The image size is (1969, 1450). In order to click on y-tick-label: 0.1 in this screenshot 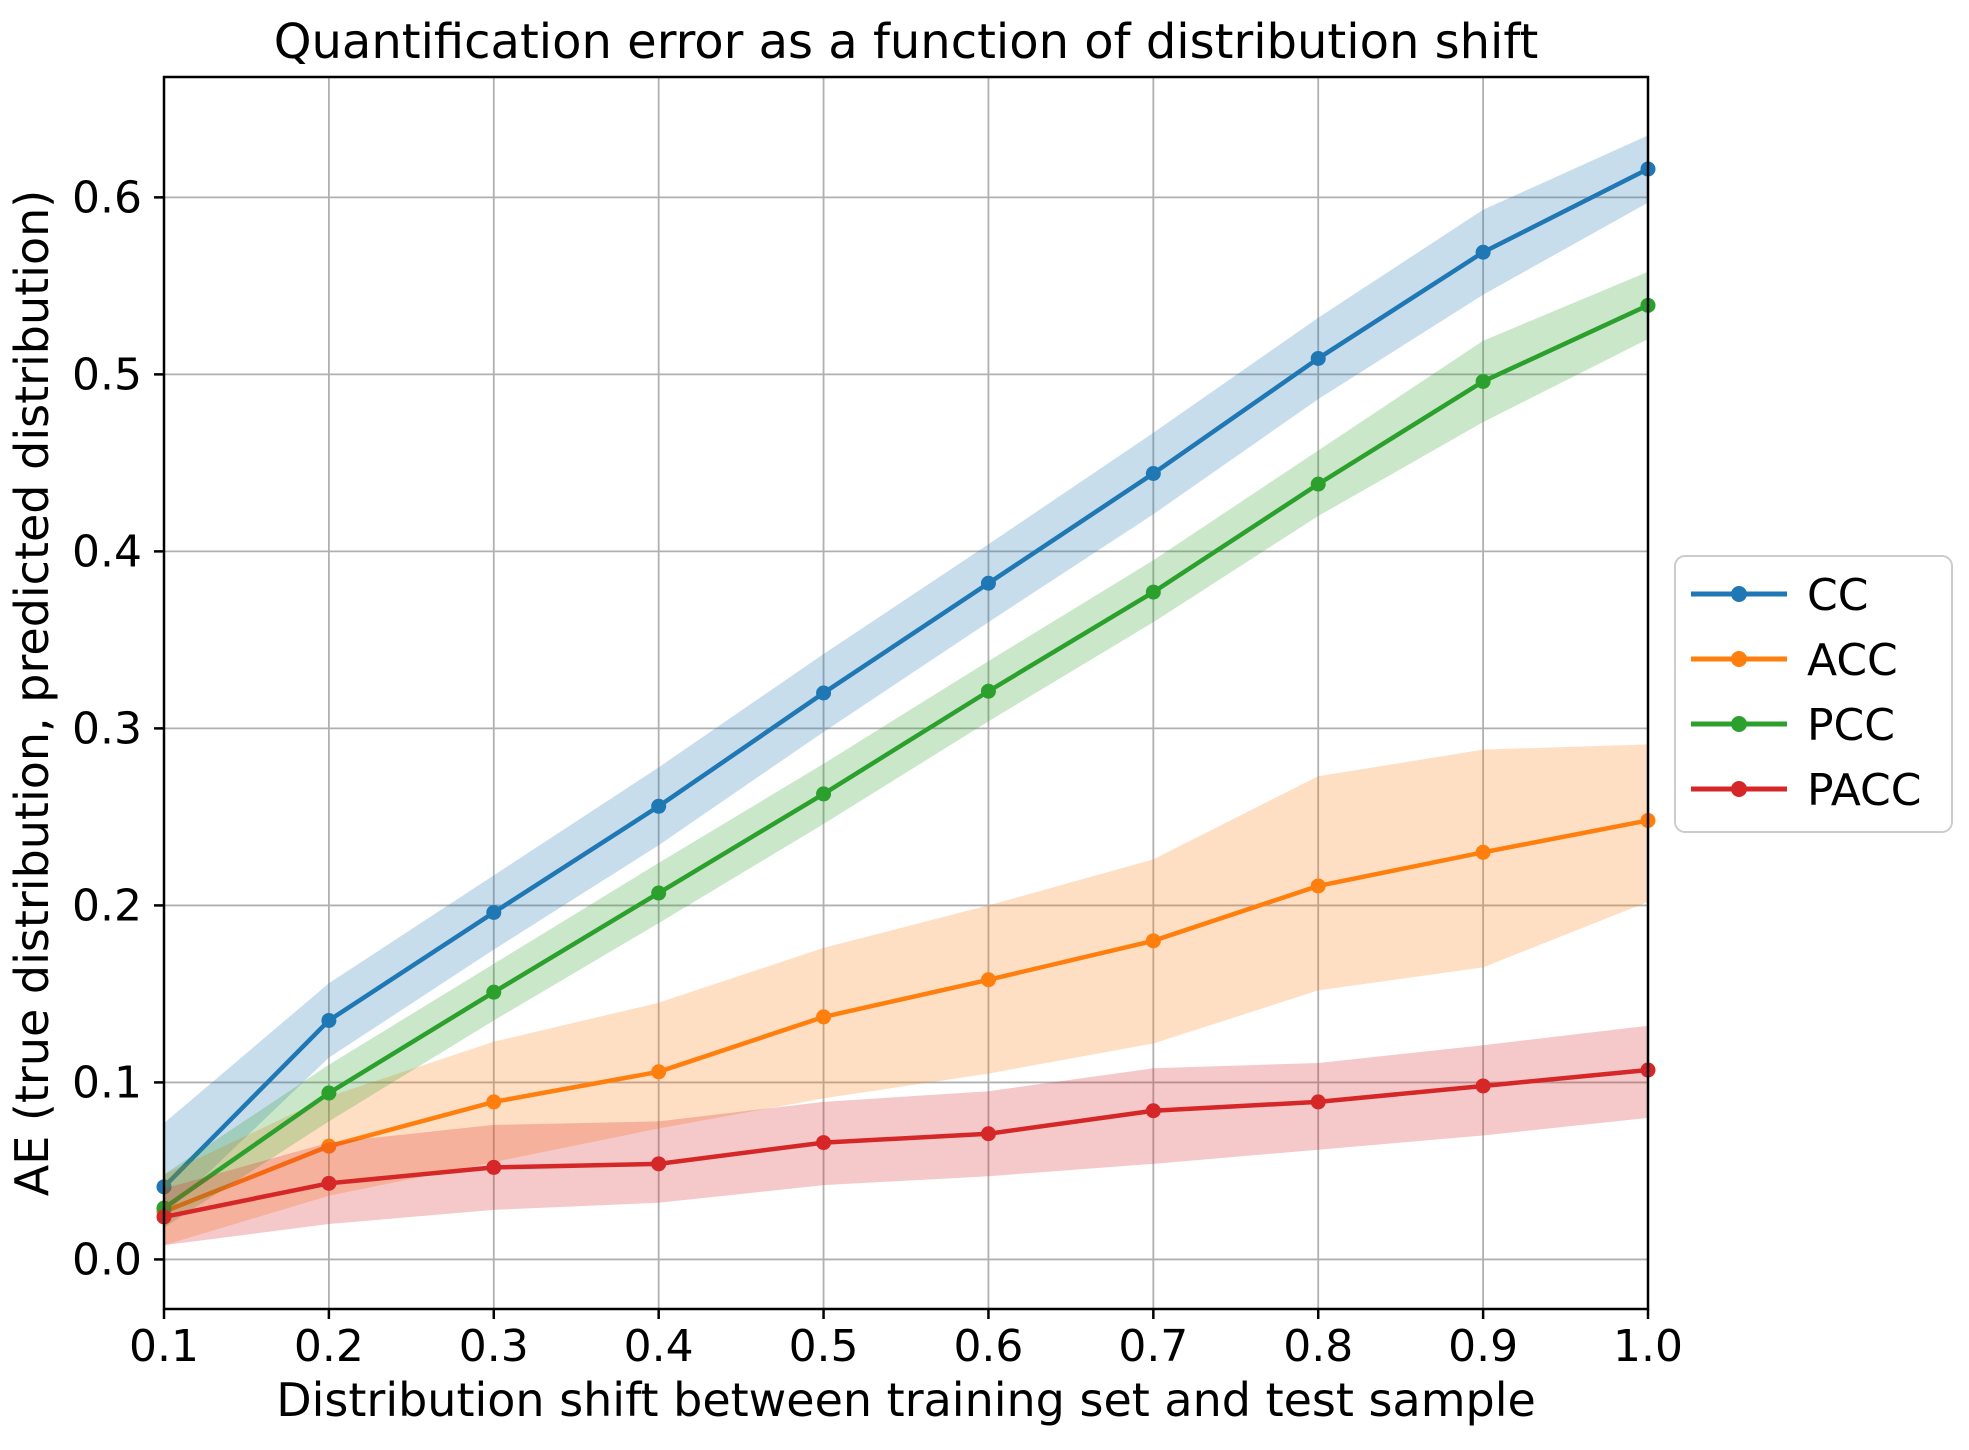, I will do `click(107, 1082)`.